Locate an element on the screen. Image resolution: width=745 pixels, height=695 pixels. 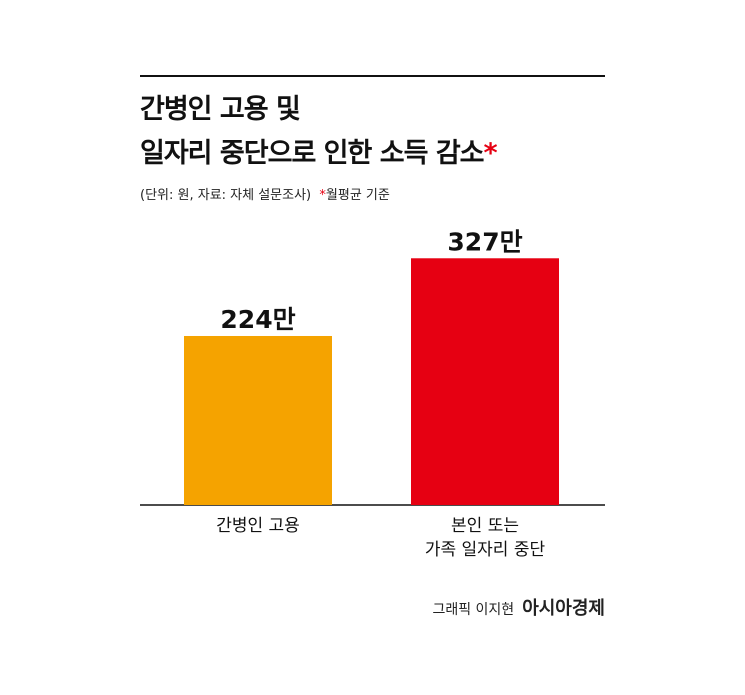
note-mark: * is located at coordinates (322, 195).